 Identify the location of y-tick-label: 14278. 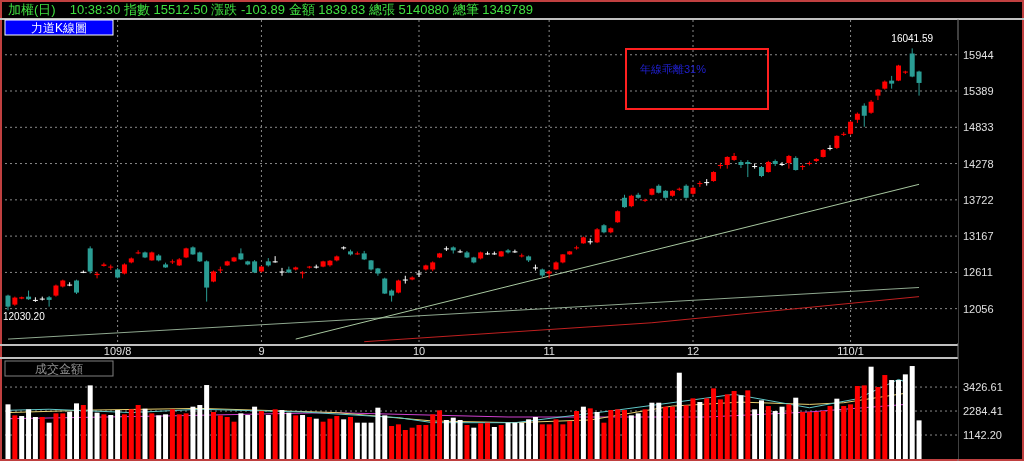
(978, 163).